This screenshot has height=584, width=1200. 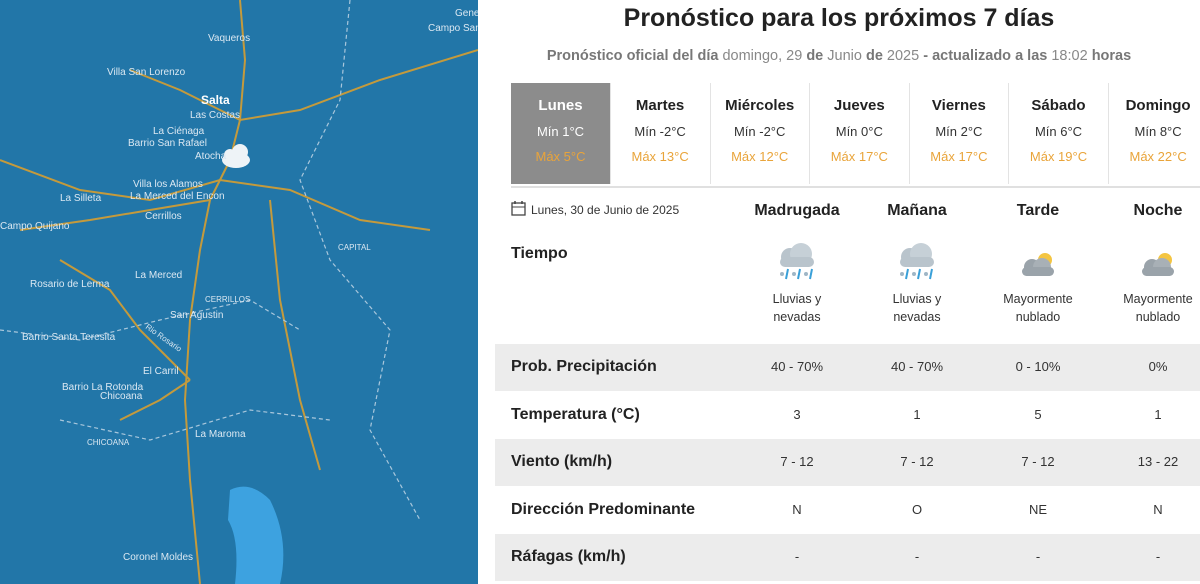 I want to click on map-label: Las Costas, so click(x=215, y=115).